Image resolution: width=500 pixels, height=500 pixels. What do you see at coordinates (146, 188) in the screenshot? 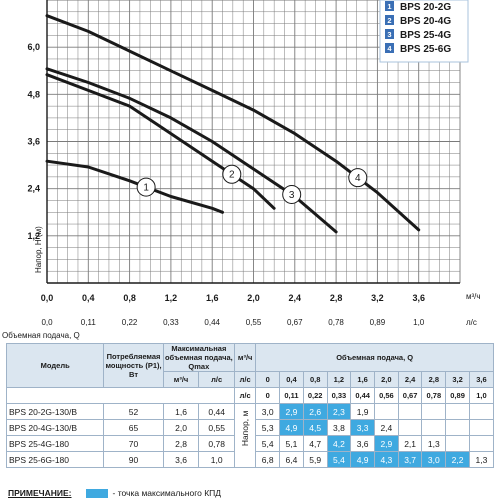
I see `curve-marker-label-1: 1` at bounding box center [146, 188].